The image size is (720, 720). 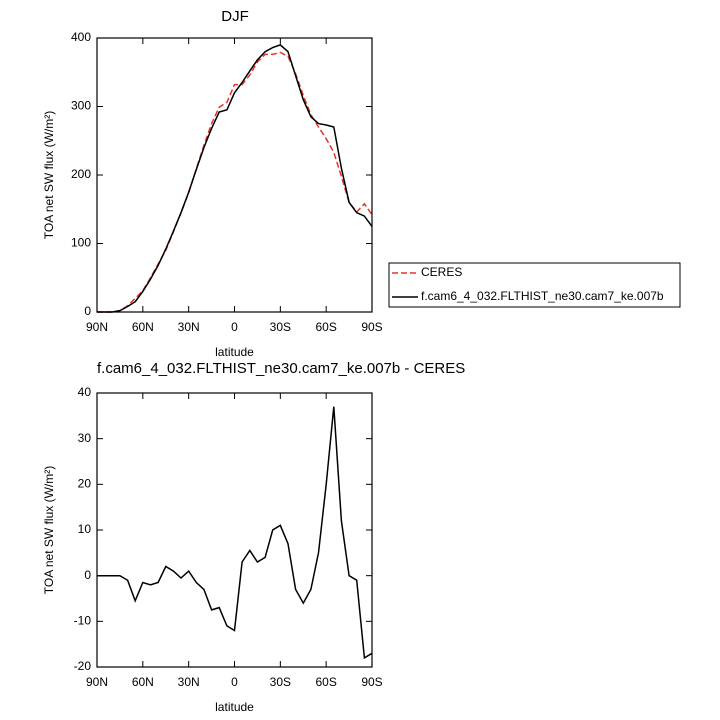 What do you see at coordinates (81, 174) in the screenshot?
I see `y-tick-label: 200` at bounding box center [81, 174].